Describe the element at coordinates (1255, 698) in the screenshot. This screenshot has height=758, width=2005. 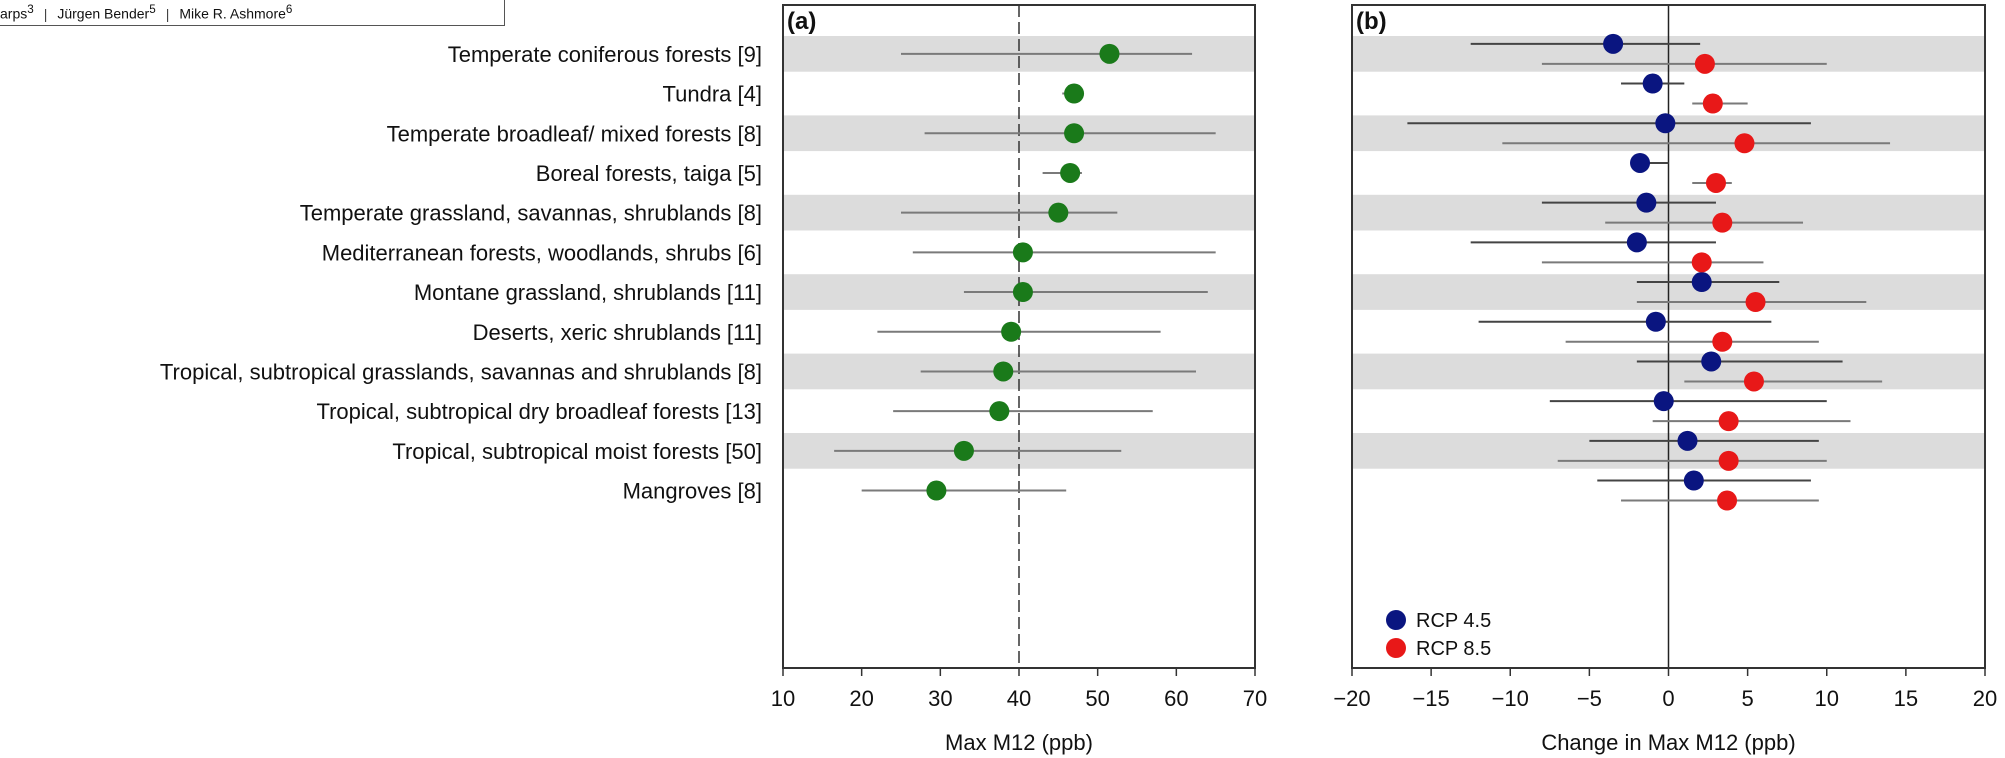
I see `x-tick-label: 70` at that location.